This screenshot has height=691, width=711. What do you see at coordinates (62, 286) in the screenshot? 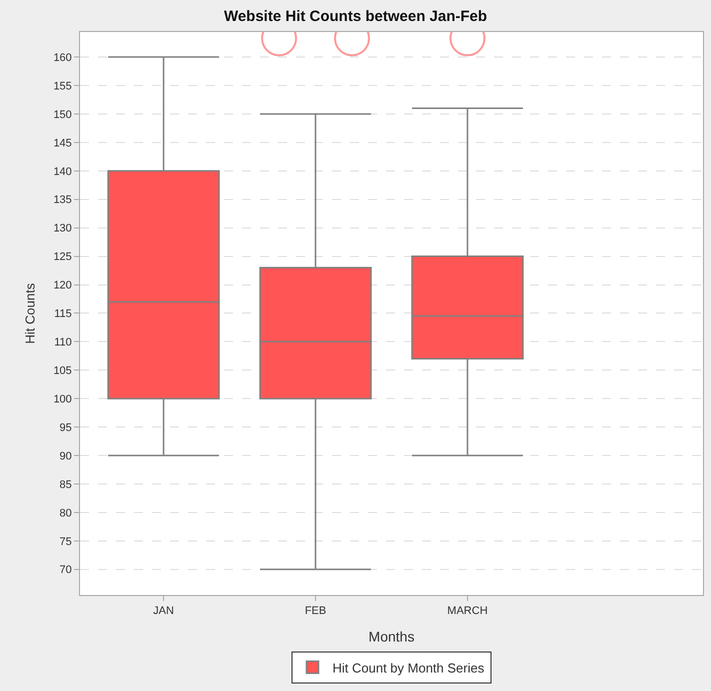
I see `y-tick-label: 120` at bounding box center [62, 286].